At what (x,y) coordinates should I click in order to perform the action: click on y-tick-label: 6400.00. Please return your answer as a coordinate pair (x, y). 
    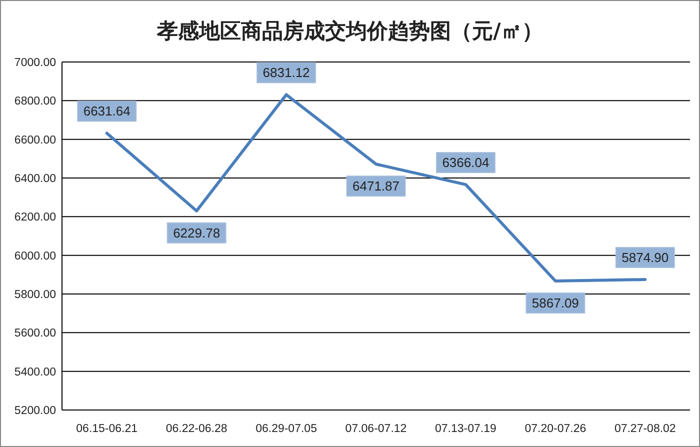
    Looking at the image, I should click on (35, 179).